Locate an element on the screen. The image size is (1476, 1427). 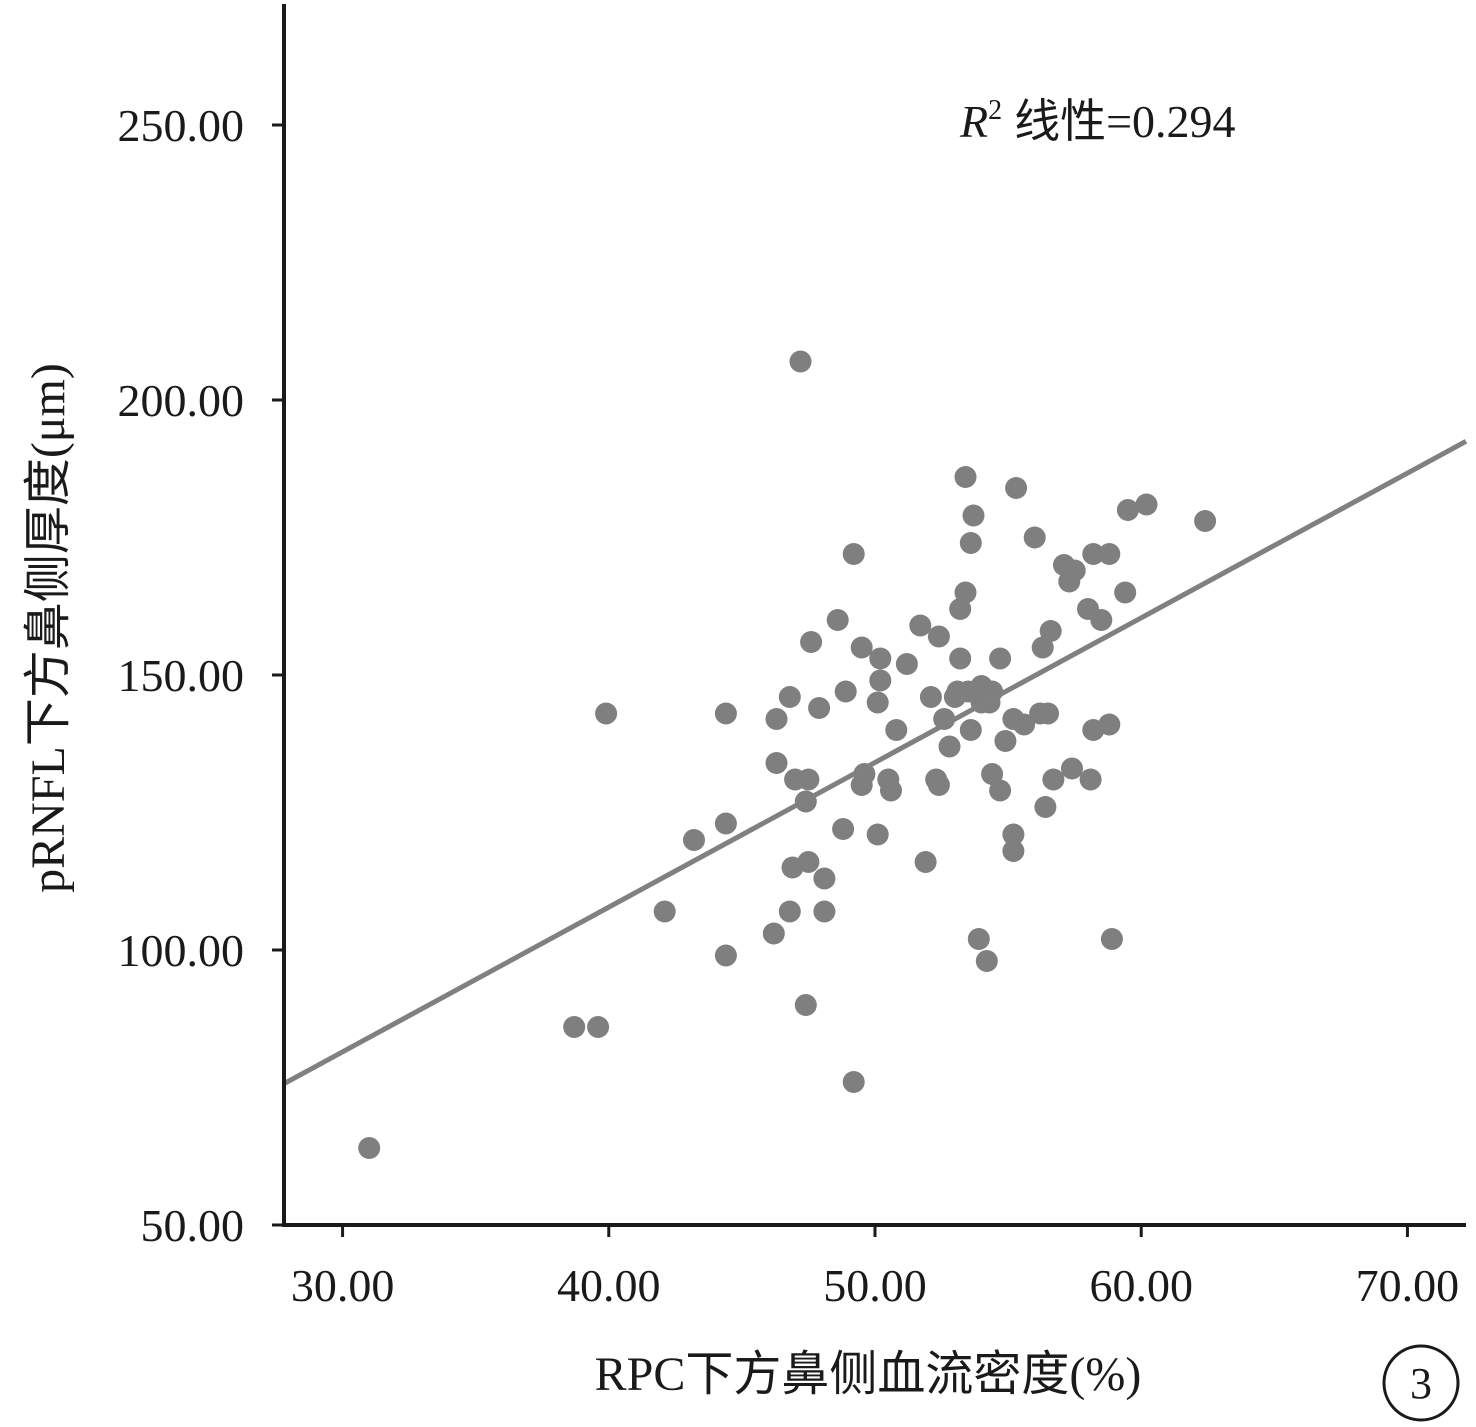
y-axis-title: pRNFL下方鼻侧厚度(μm) is located at coordinates (48, 628).